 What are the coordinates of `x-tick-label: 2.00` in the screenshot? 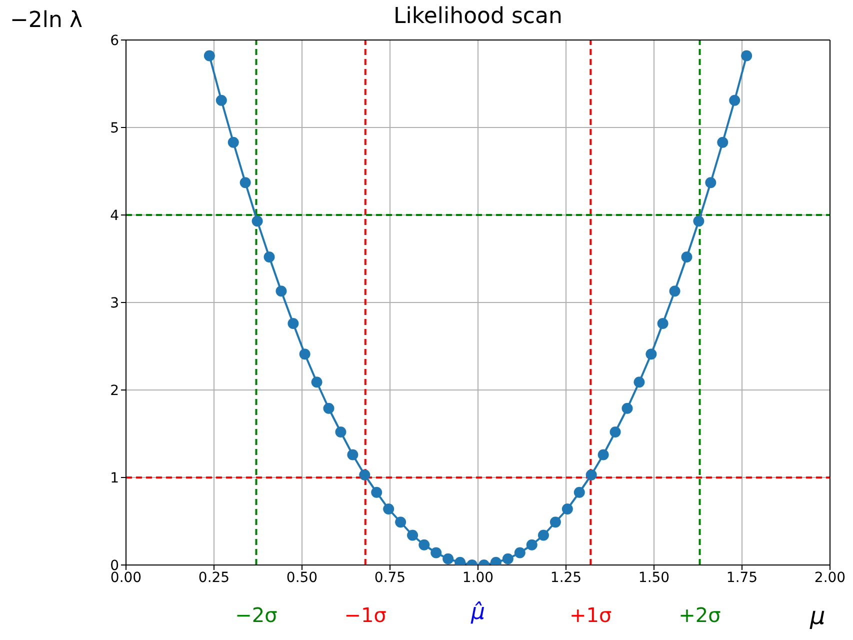 It's located at (830, 578).